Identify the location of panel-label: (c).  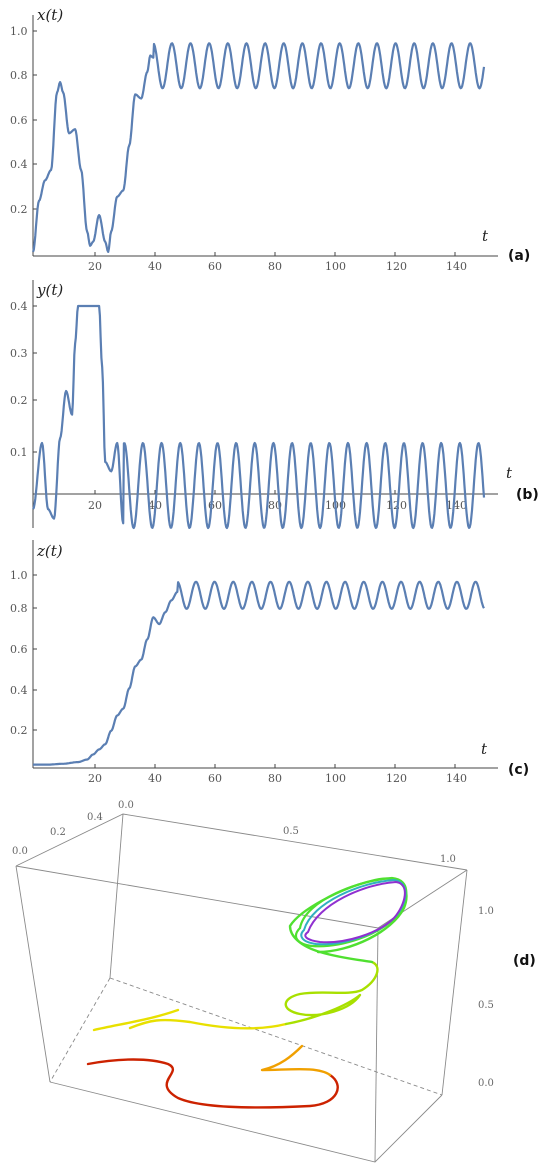
(518, 770).